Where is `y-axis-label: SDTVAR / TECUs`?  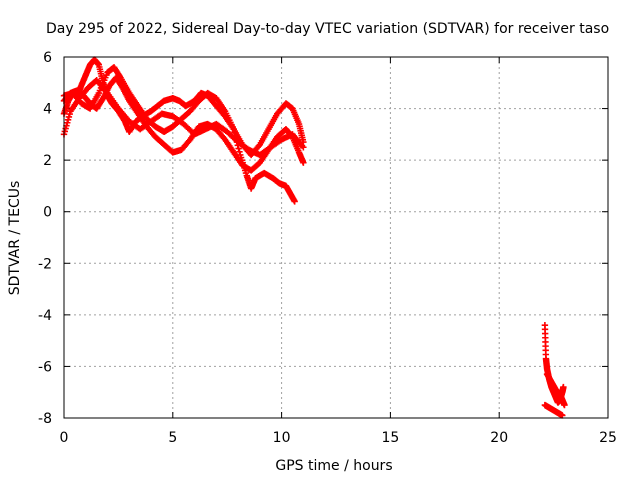
y-axis-label: SDTVAR / TECUs is located at coordinates (15, 238).